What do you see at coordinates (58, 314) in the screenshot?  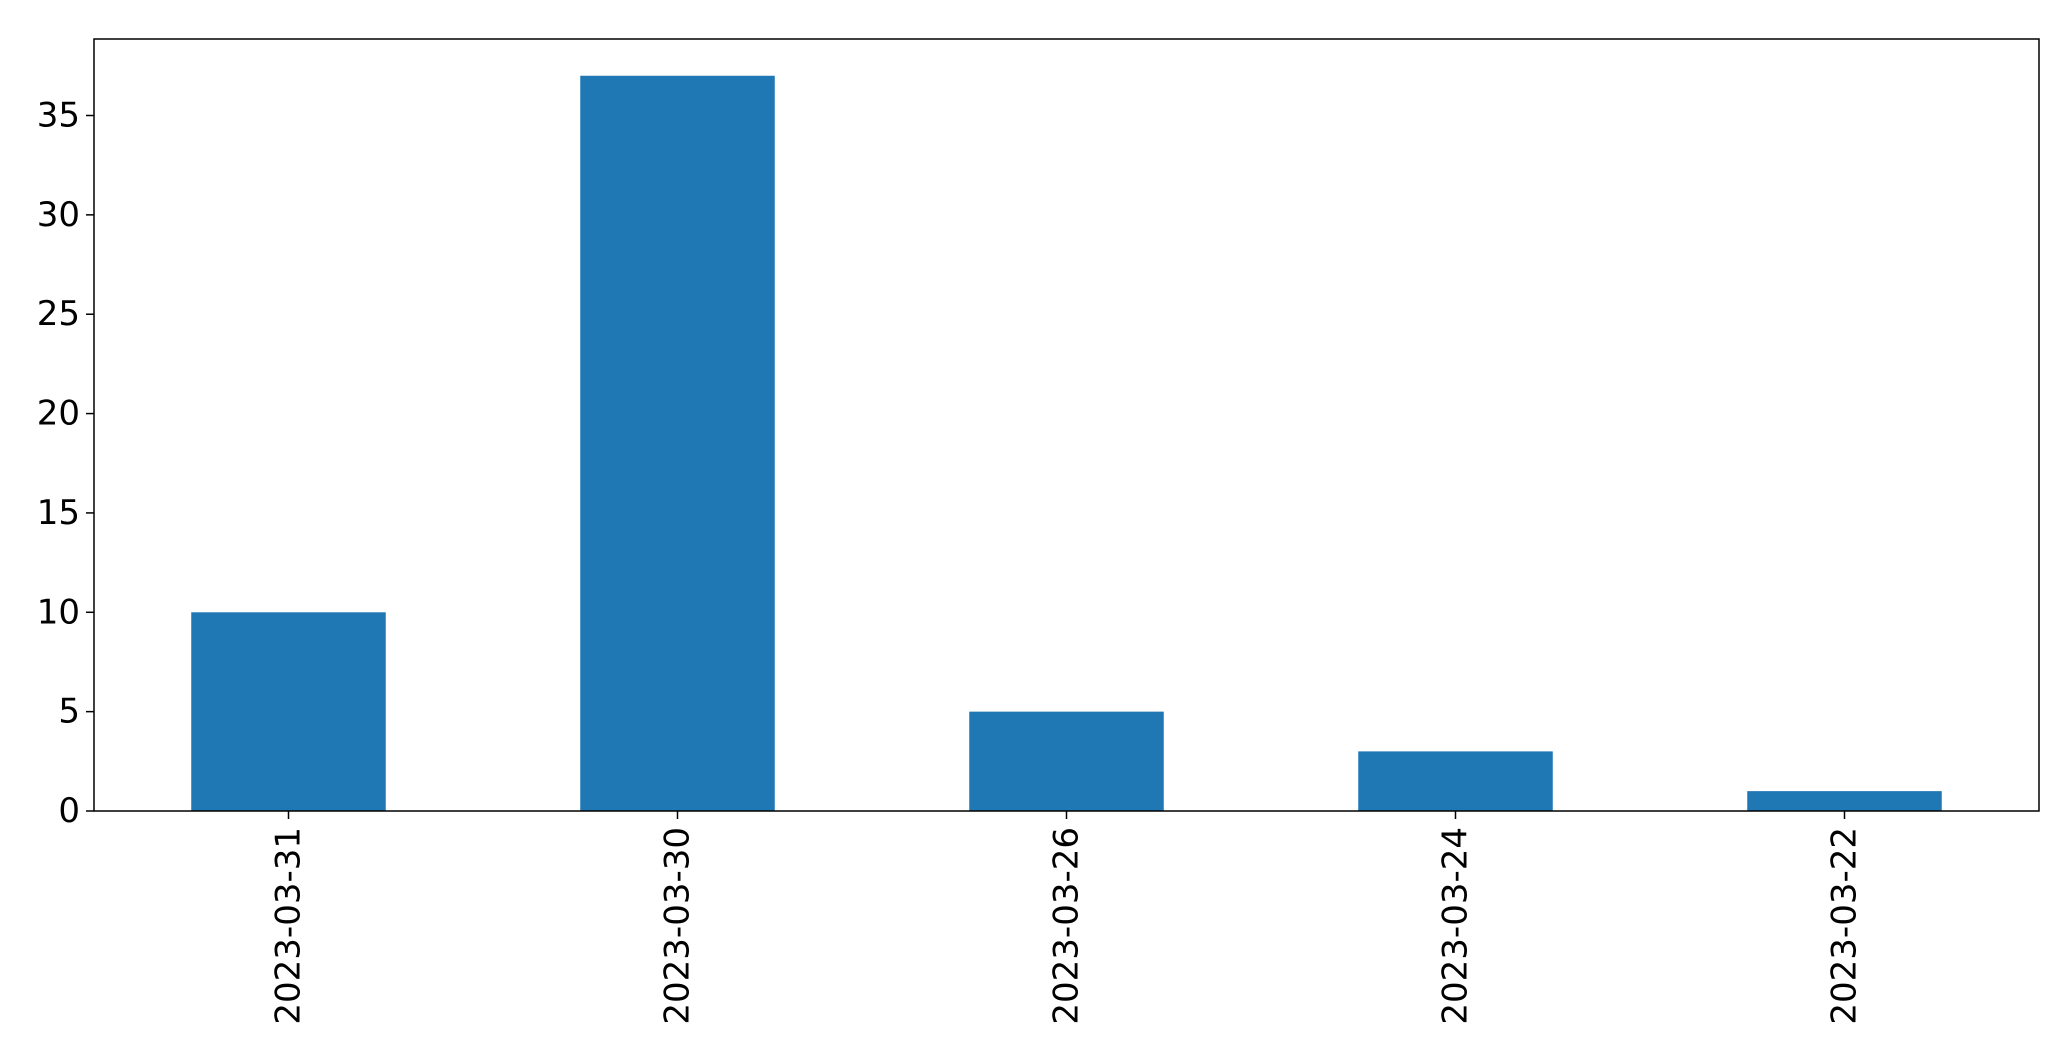 I see `y-tick-label: 25` at bounding box center [58, 314].